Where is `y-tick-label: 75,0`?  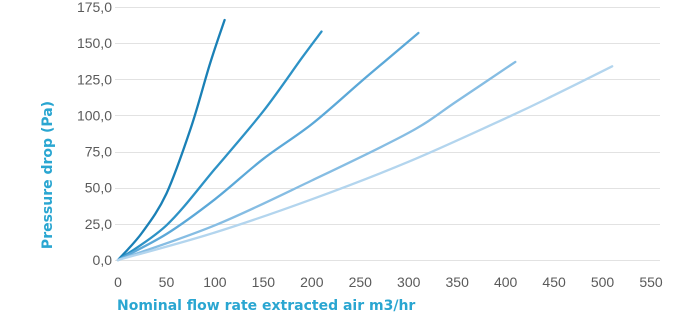
y-tick-label: 75,0 is located at coordinates (98, 152).